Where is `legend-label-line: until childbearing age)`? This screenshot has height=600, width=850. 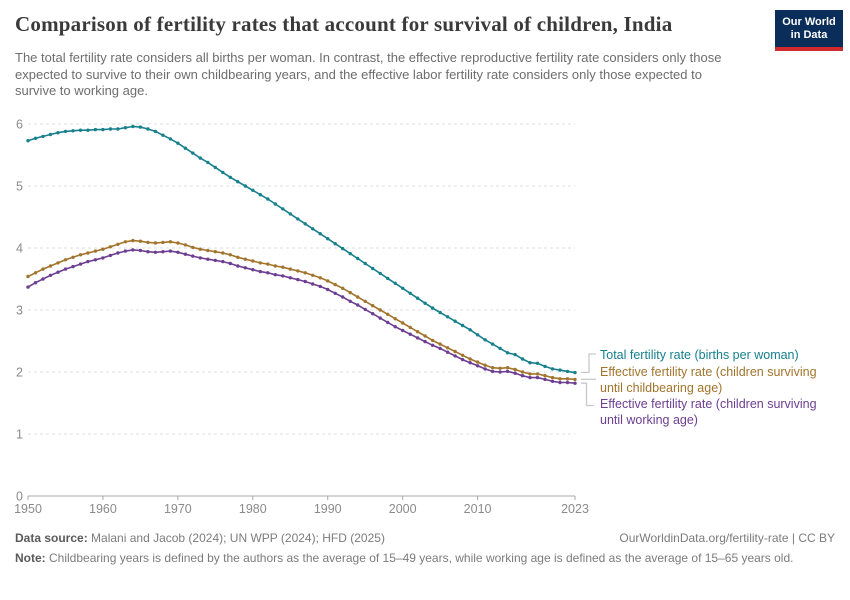 legend-label-line: until childbearing age) is located at coordinates (661, 387).